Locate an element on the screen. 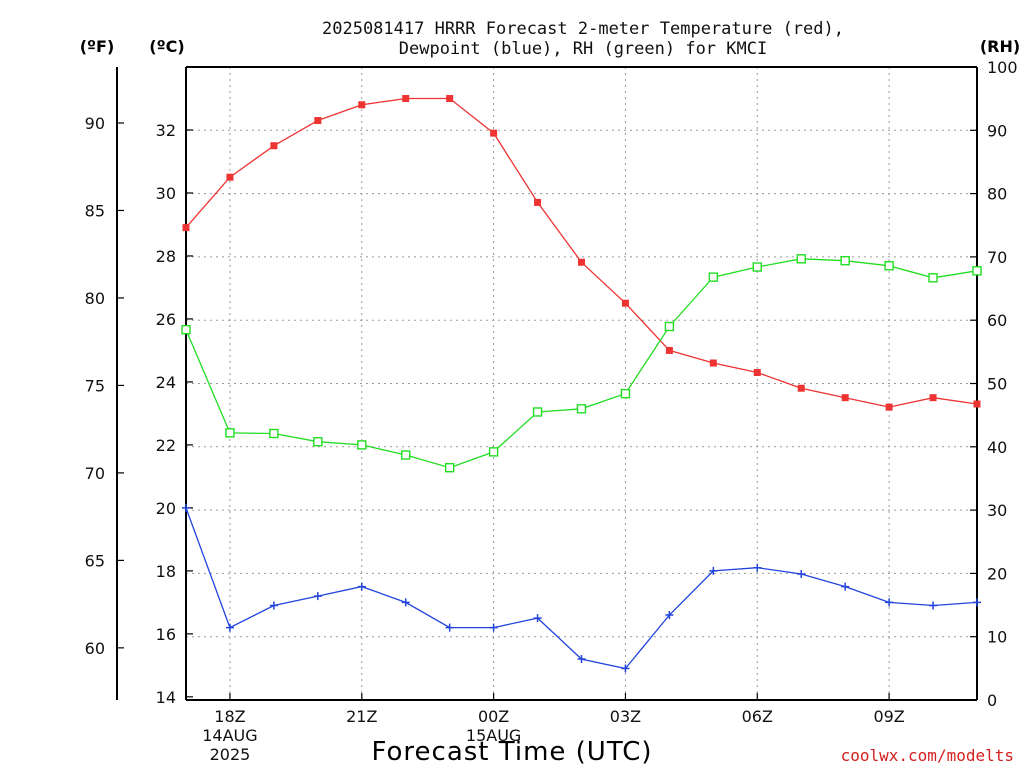 This screenshot has width=1024, height=768. fahrenheit-unit-label: (ºF) is located at coordinates (97, 46).